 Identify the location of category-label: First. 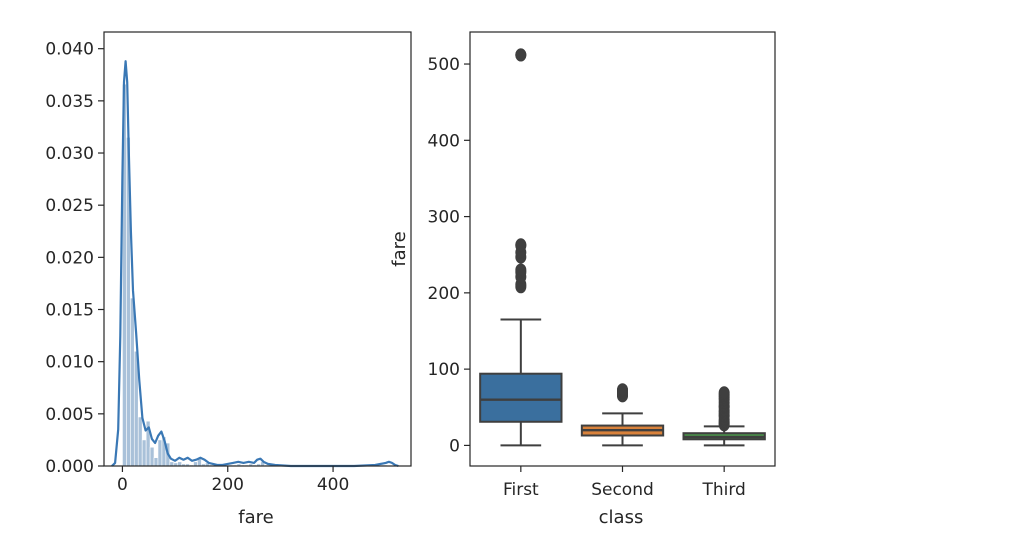
(521, 490).